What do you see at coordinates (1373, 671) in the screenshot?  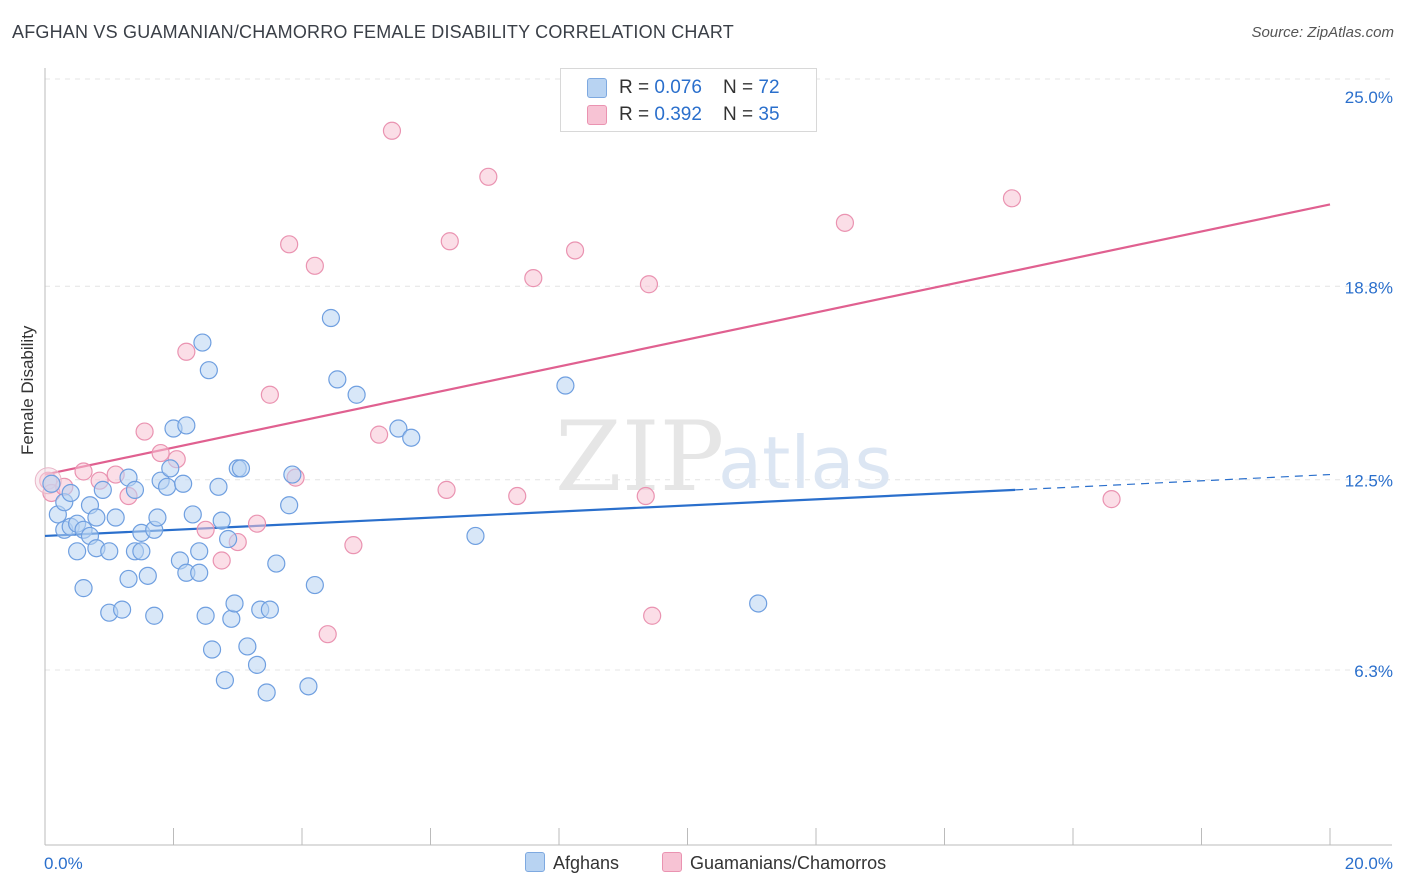 I see `y-tick-label: 6.3%` at bounding box center [1373, 671].